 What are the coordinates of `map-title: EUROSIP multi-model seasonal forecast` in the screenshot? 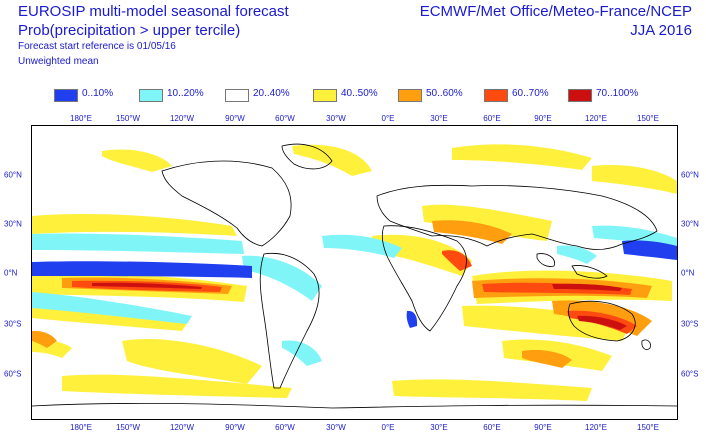 It's located at (153, 11).